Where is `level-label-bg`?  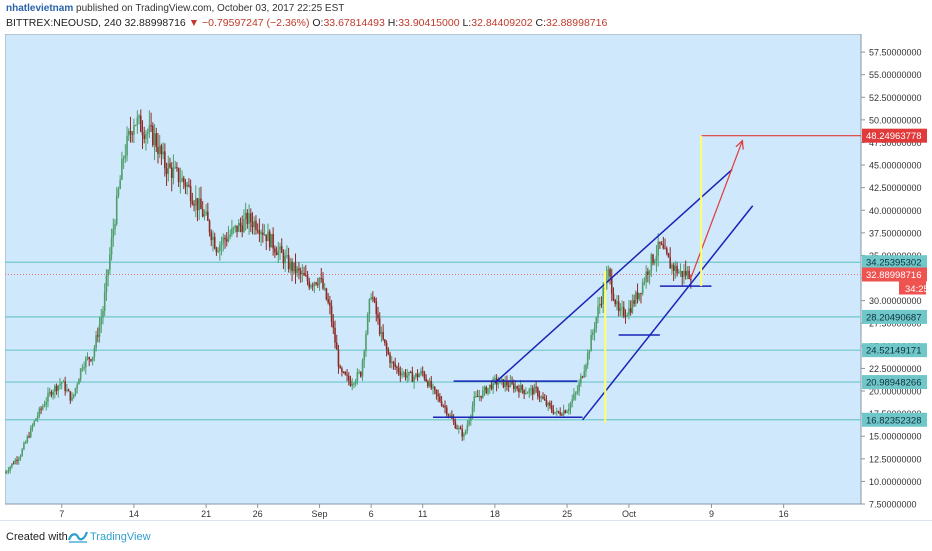
level-label-bg is located at coordinates (894, 382).